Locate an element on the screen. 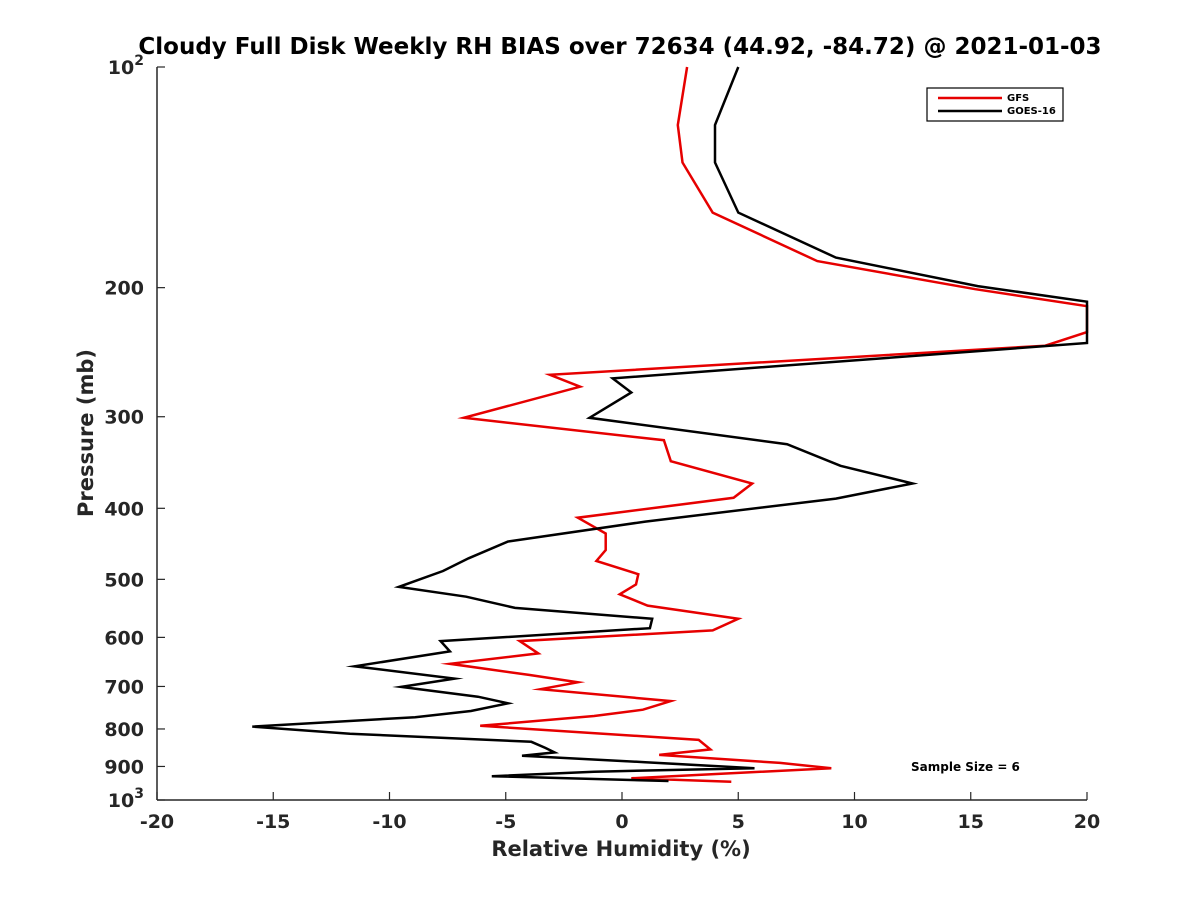  legend-box is located at coordinates (995, 104).